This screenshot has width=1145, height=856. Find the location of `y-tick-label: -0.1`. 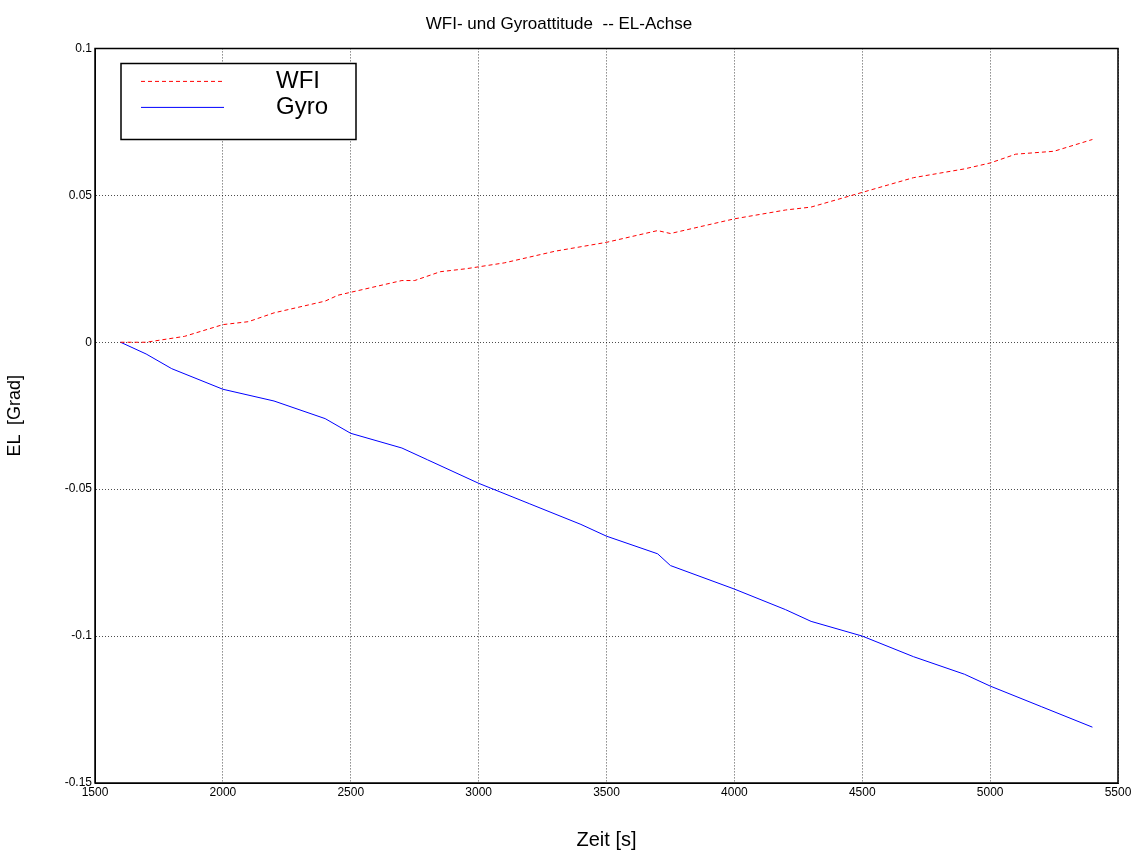

y-tick-label: -0.1 is located at coordinates (82, 635).